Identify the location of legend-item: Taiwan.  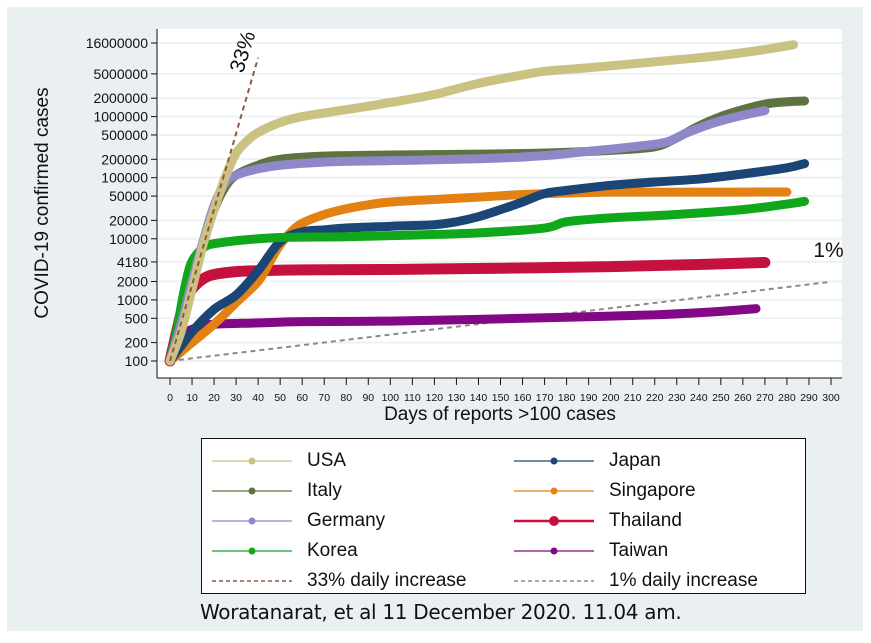
(590, 551).